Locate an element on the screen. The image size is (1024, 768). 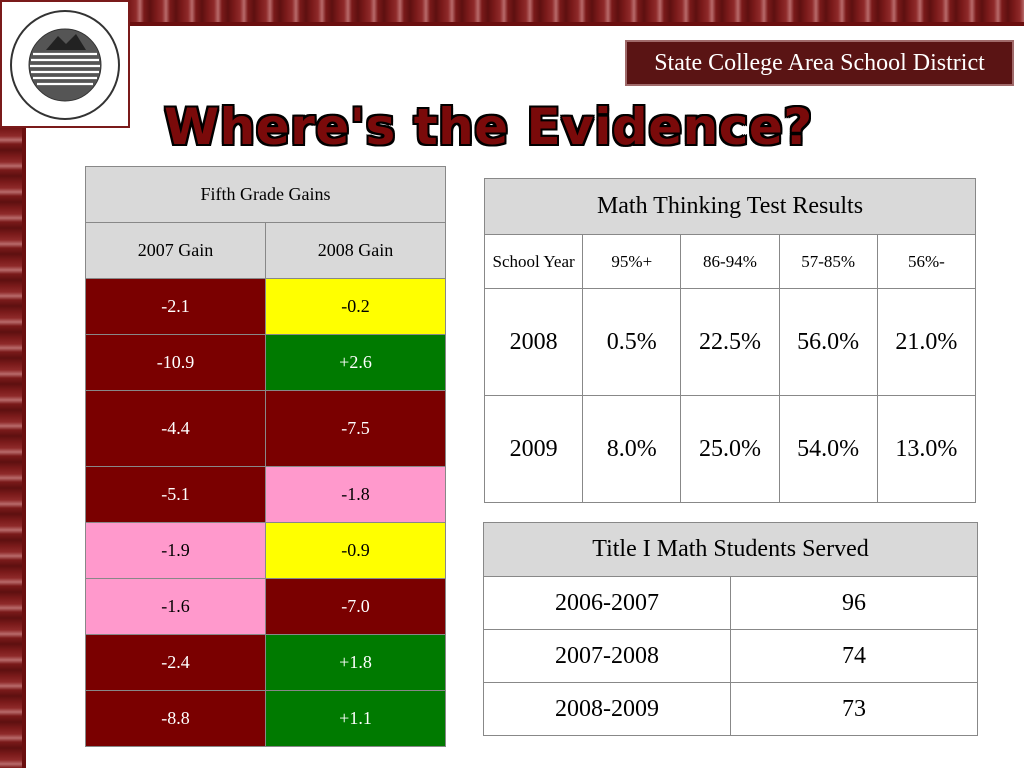
gain-cell: -8.8 is located at coordinates (175, 718).